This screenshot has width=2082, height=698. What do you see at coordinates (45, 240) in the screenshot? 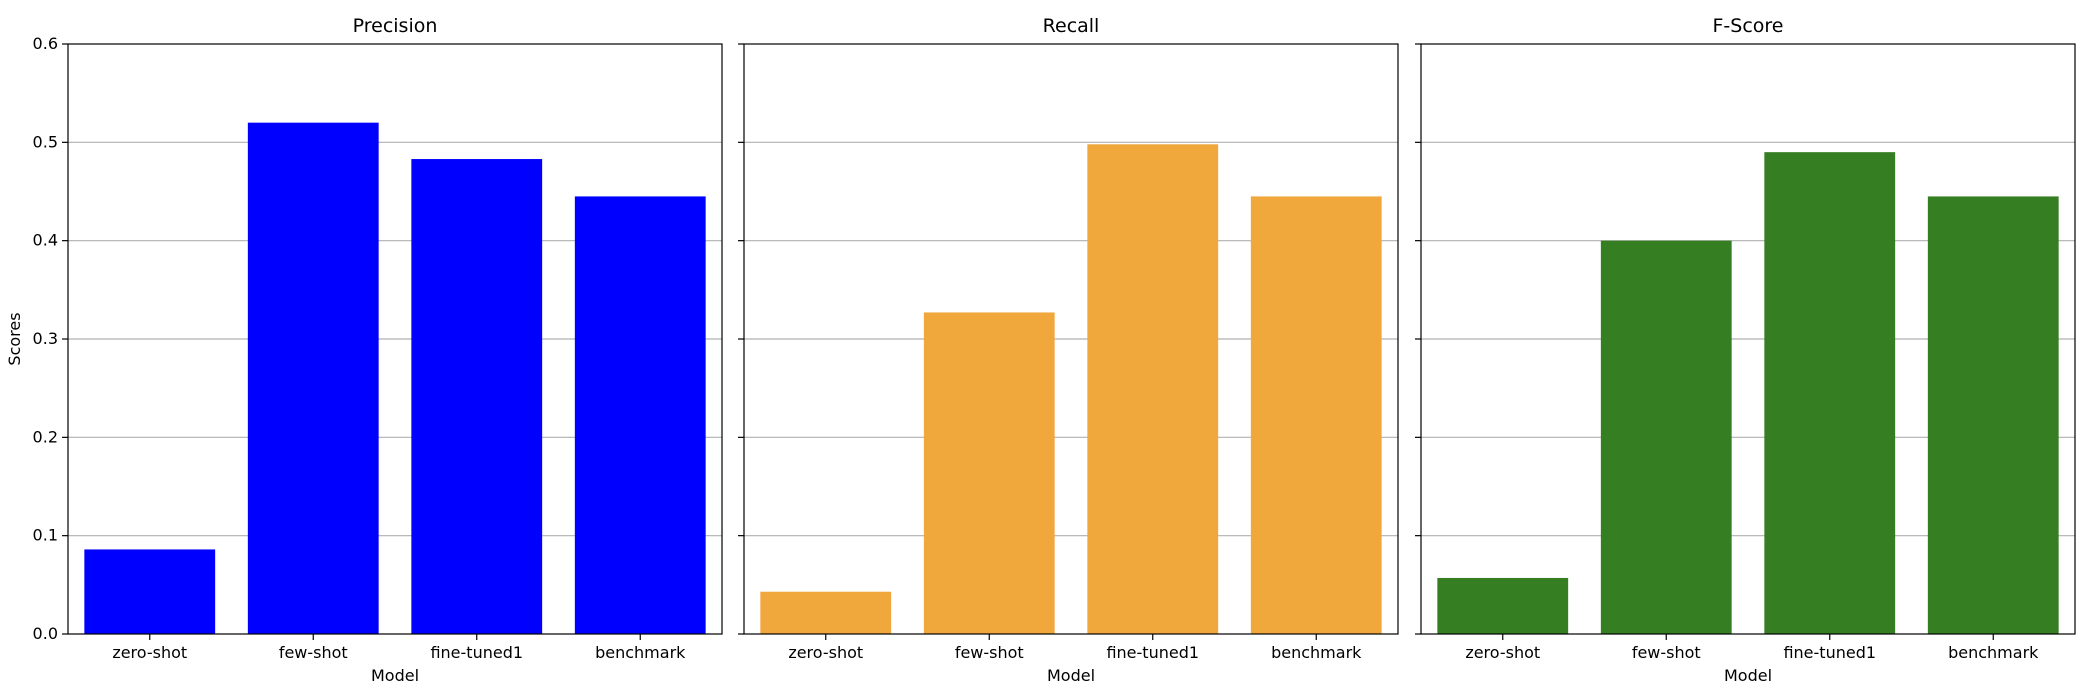
I see `y-tick-label: 0.4` at bounding box center [45, 240].